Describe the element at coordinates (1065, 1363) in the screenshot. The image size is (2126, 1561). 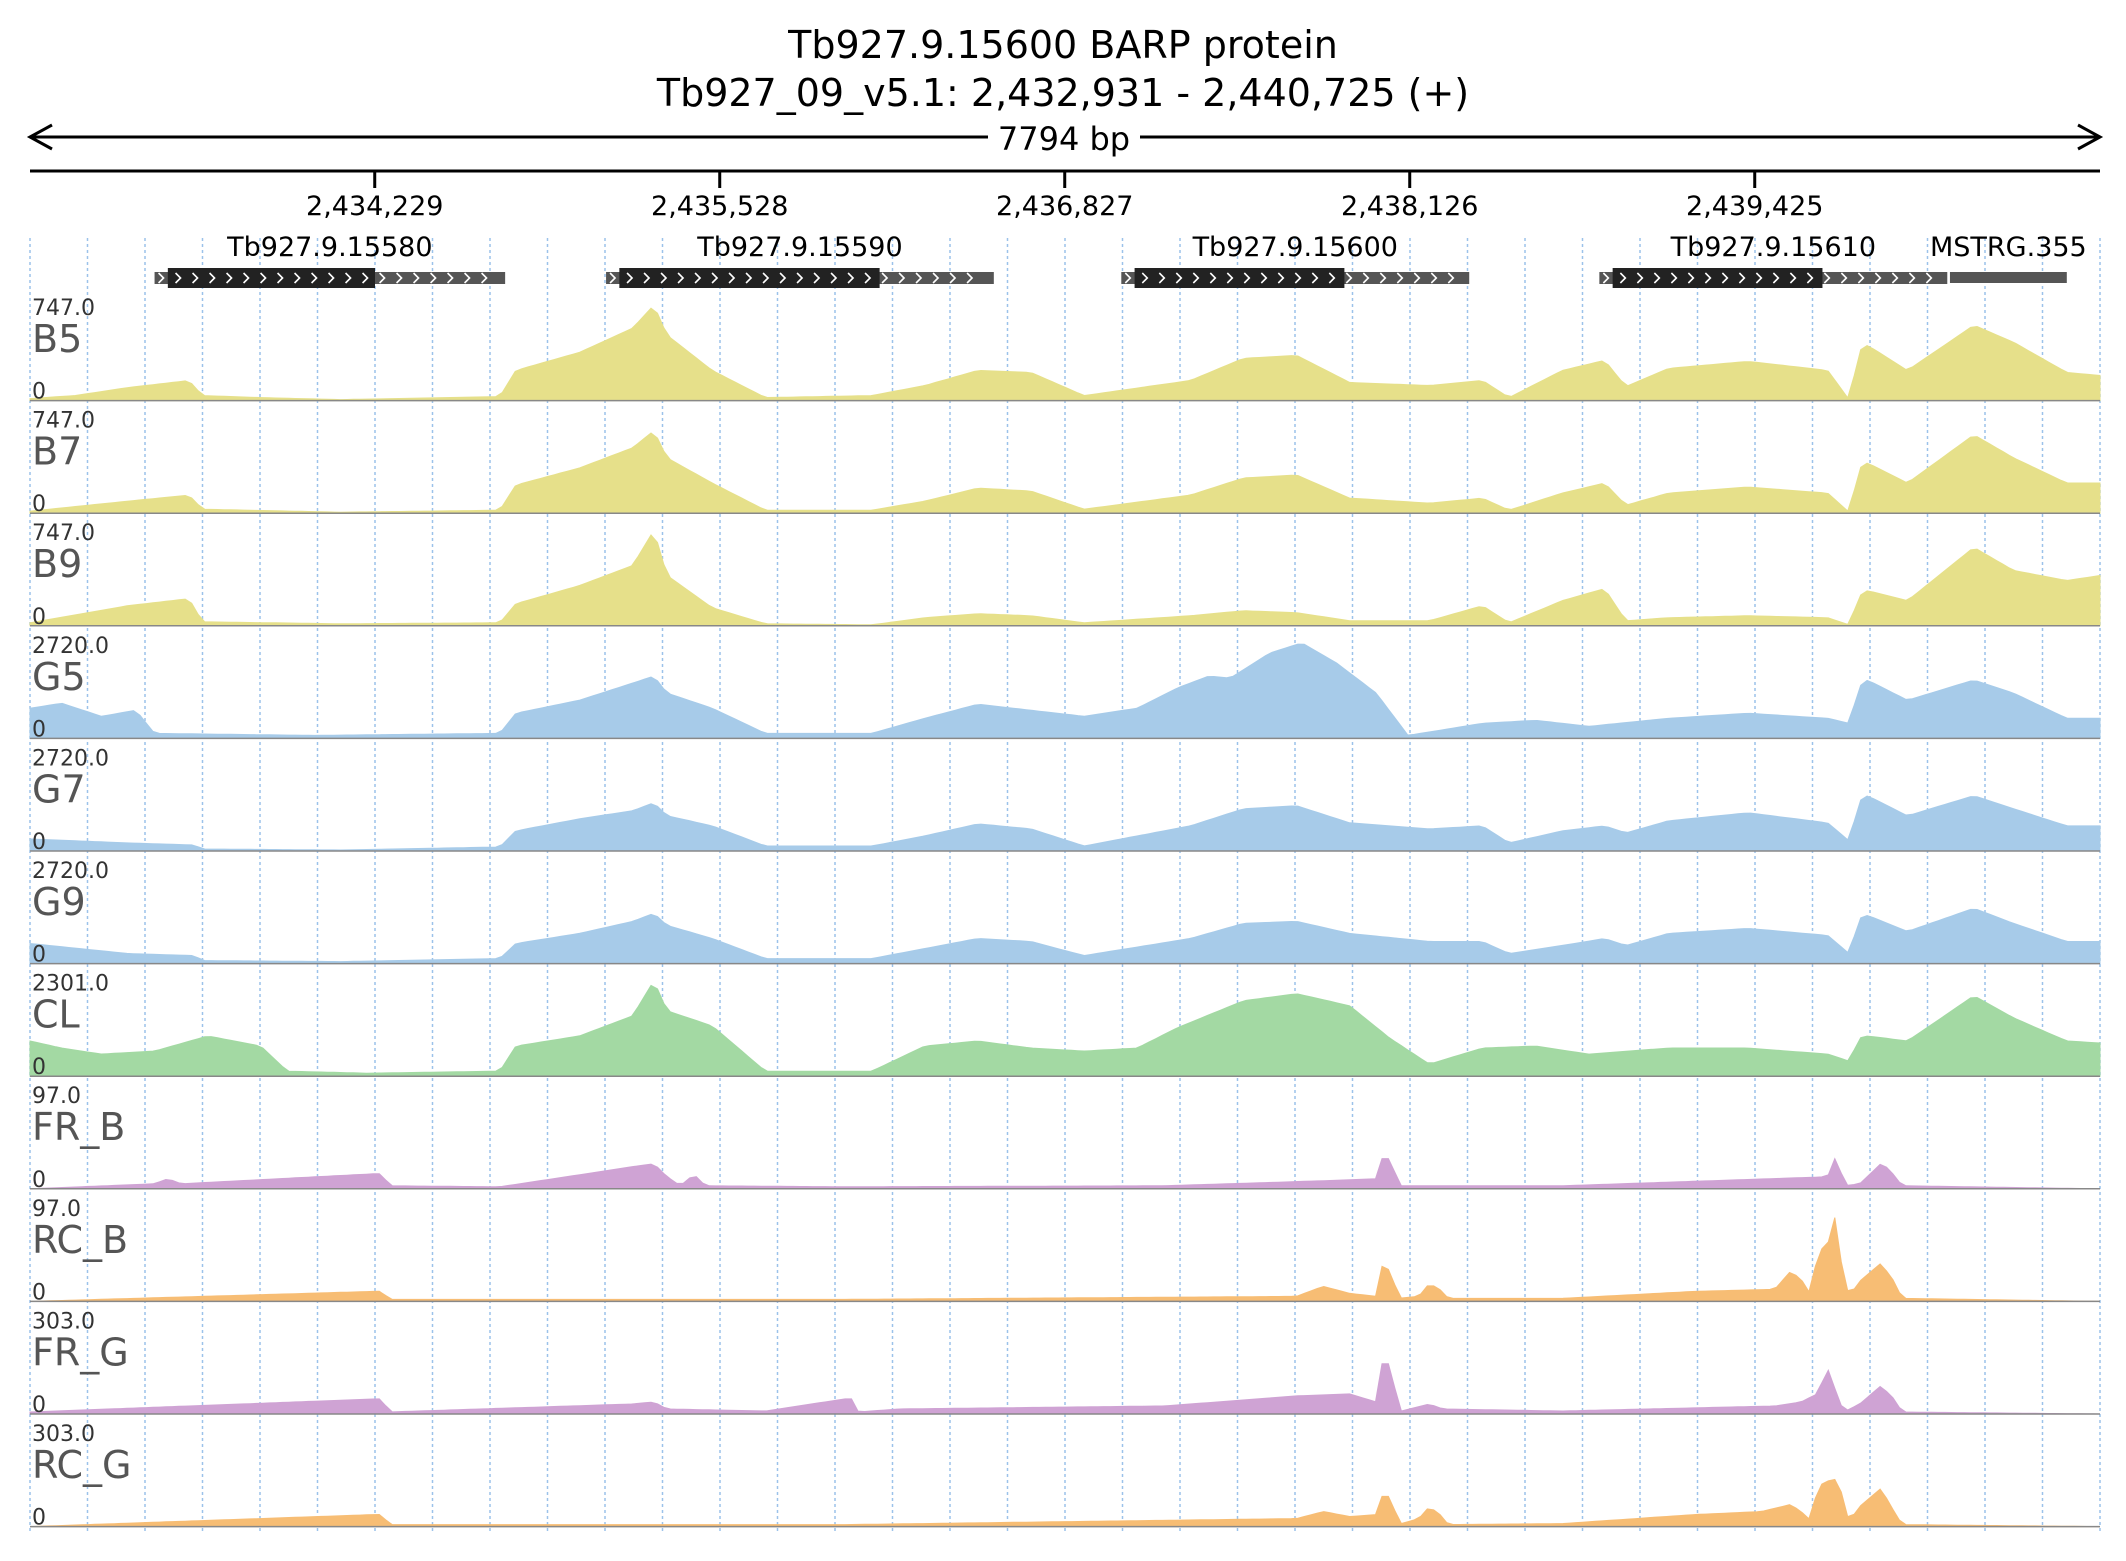
I see `coverage-track: 303.0FR_G 0` at that location.